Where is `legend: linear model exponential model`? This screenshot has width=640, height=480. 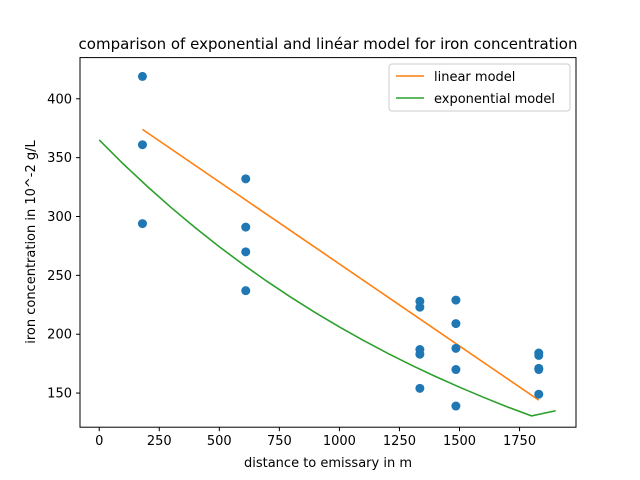
legend: linear model exponential model is located at coordinates (479, 87).